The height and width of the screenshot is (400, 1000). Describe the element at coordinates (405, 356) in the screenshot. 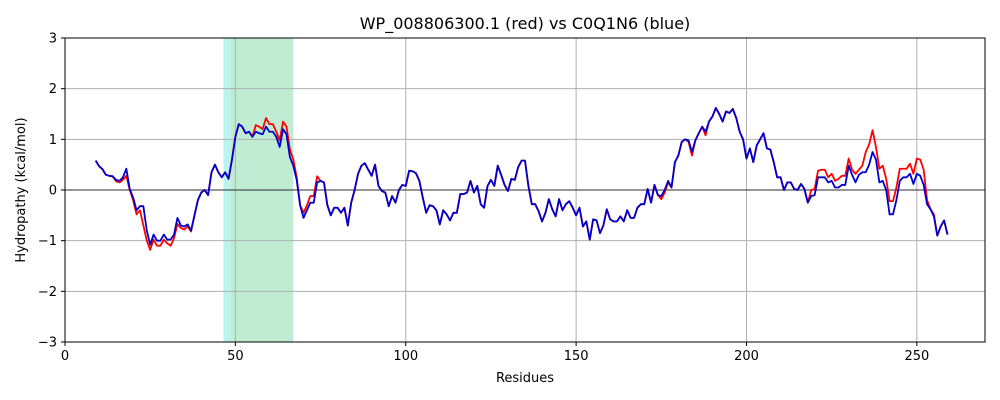

I see `x-tick-label: 100` at that location.